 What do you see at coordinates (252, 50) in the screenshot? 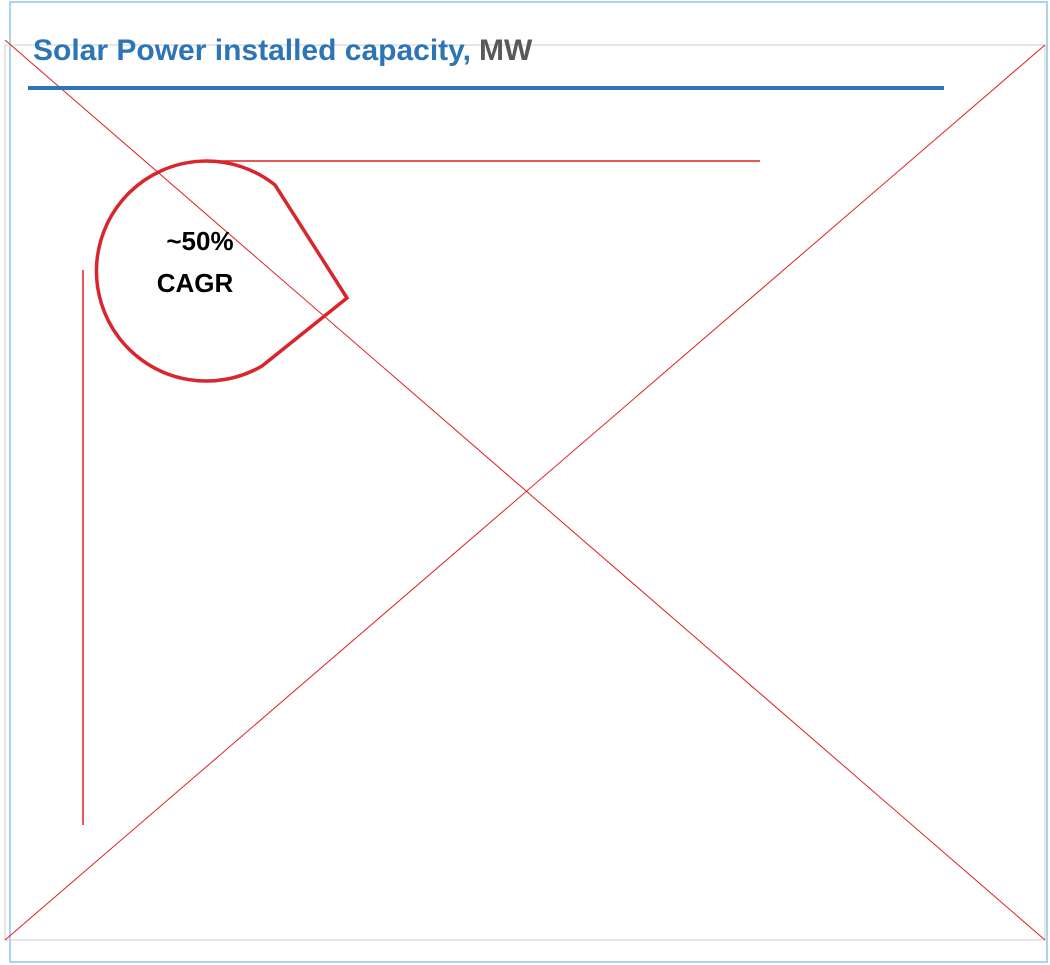
I see `title-text: Solar Power installed capacity,` at bounding box center [252, 50].